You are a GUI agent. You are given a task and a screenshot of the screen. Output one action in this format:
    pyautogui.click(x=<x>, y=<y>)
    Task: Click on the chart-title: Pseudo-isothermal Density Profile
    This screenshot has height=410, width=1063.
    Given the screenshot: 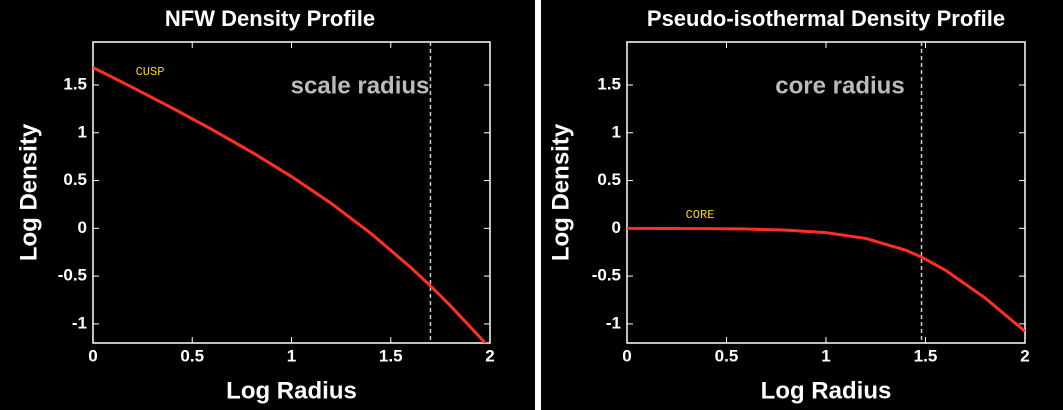 What is the action you would take?
    pyautogui.click(x=826, y=18)
    